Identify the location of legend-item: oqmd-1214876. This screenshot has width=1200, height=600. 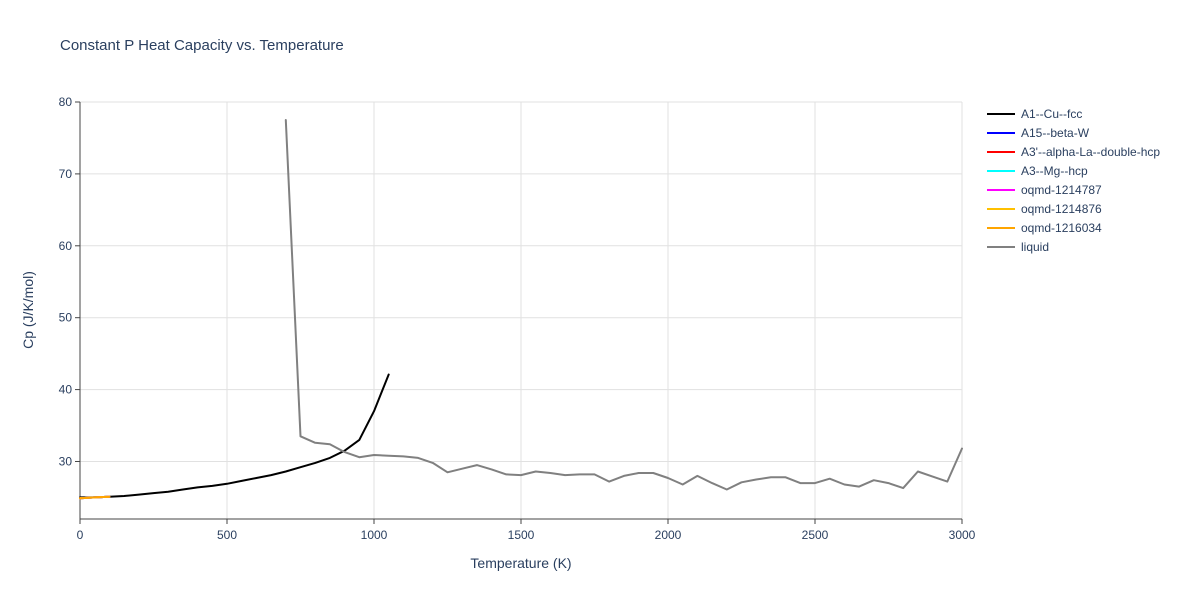
(1044, 209).